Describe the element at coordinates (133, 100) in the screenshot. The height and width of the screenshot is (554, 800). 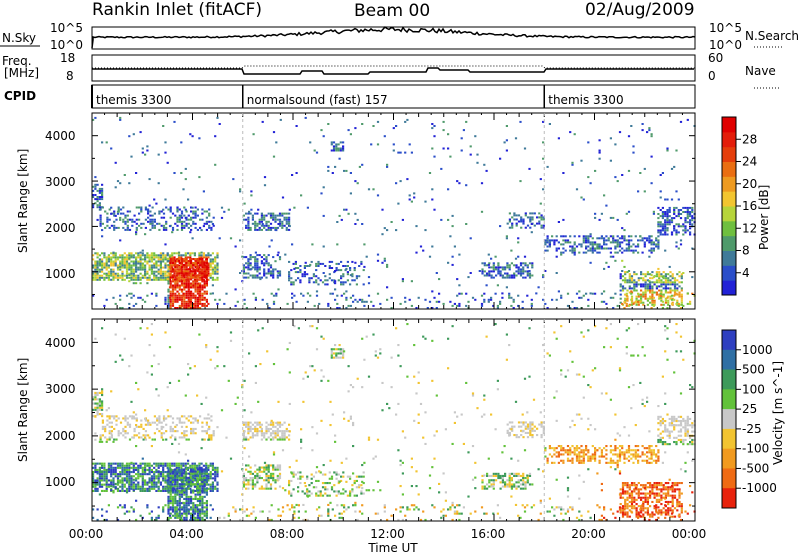
I see `cpid-segment-label: themis 3300` at that location.